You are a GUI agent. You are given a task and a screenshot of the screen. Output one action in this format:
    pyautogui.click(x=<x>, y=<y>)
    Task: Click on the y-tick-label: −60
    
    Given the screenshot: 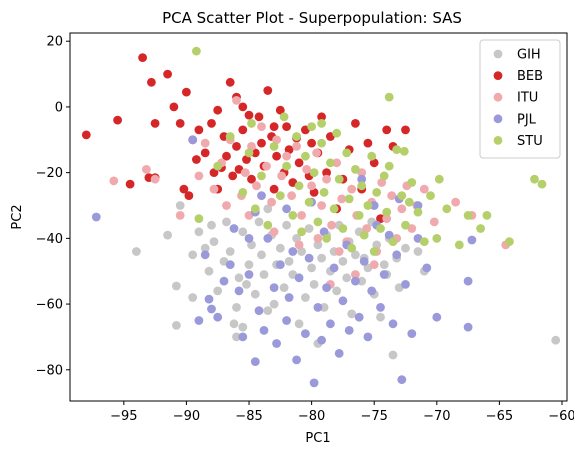 What is the action you would take?
    pyautogui.click(x=49, y=305)
    